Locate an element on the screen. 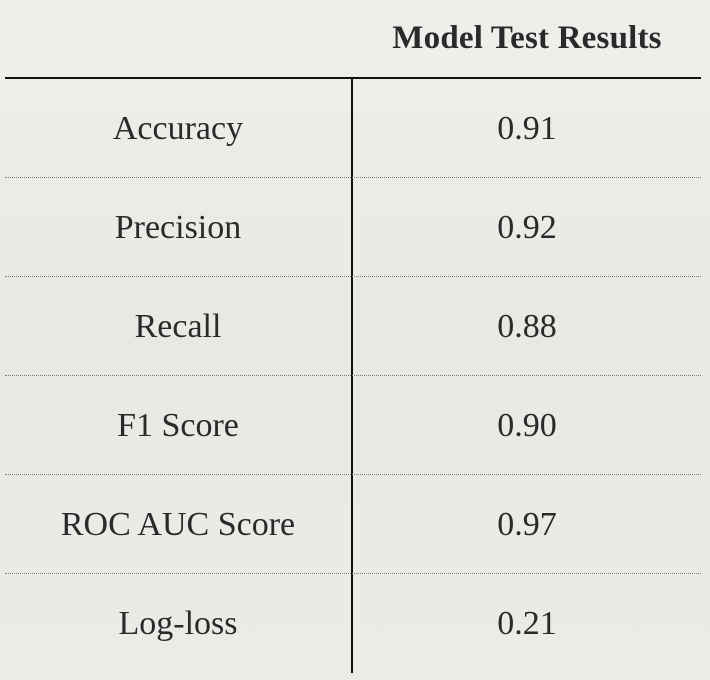 This screenshot has height=680, width=710. metric-value: 0.92 is located at coordinates (527, 227).